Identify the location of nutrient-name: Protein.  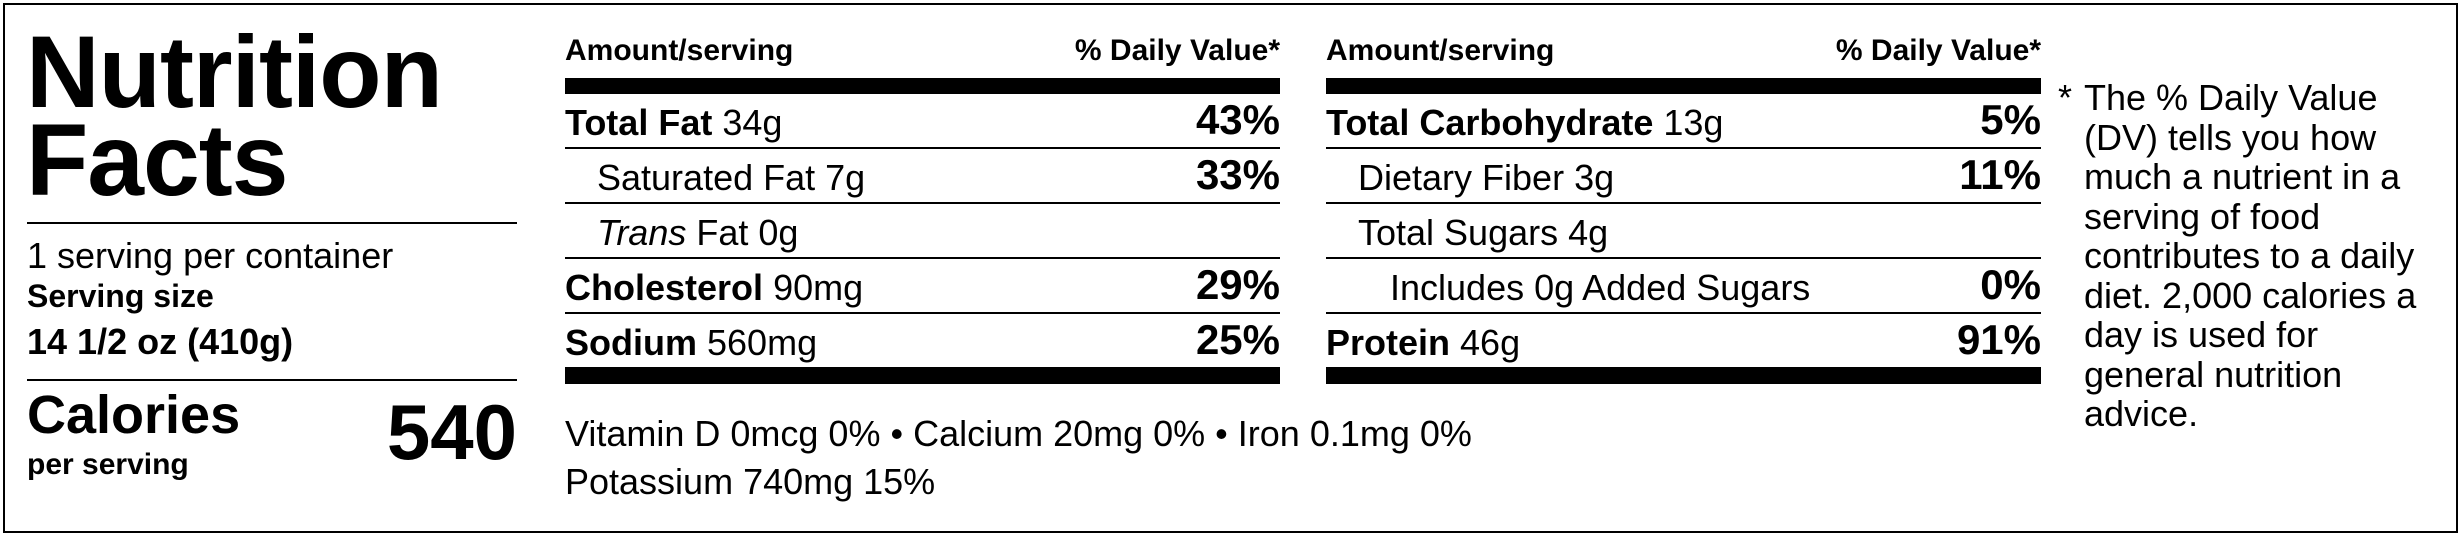
(1388, 342).